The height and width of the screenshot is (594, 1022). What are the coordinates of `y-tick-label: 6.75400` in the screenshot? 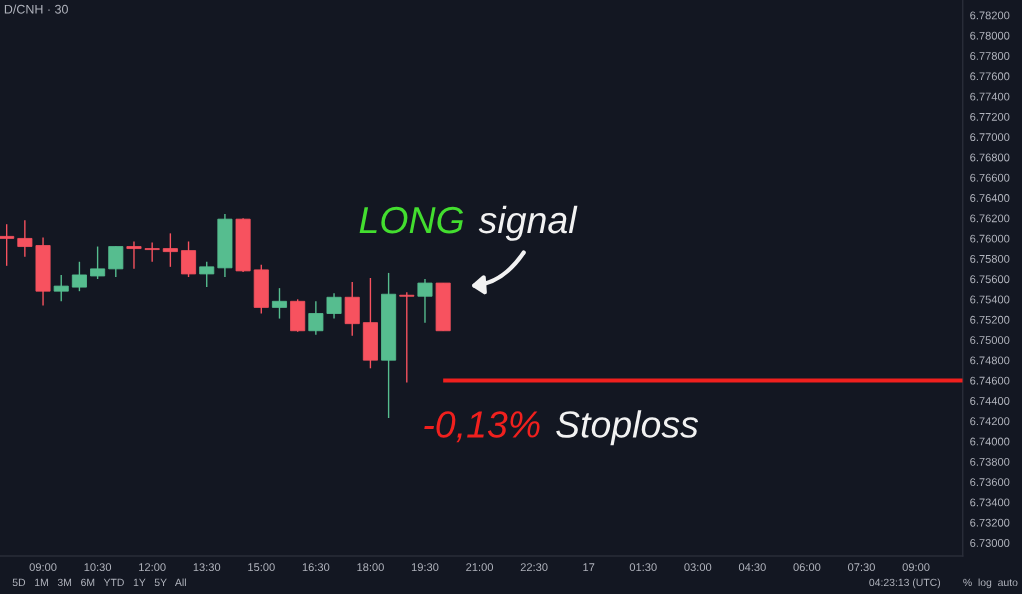 It's located at (990, 299).